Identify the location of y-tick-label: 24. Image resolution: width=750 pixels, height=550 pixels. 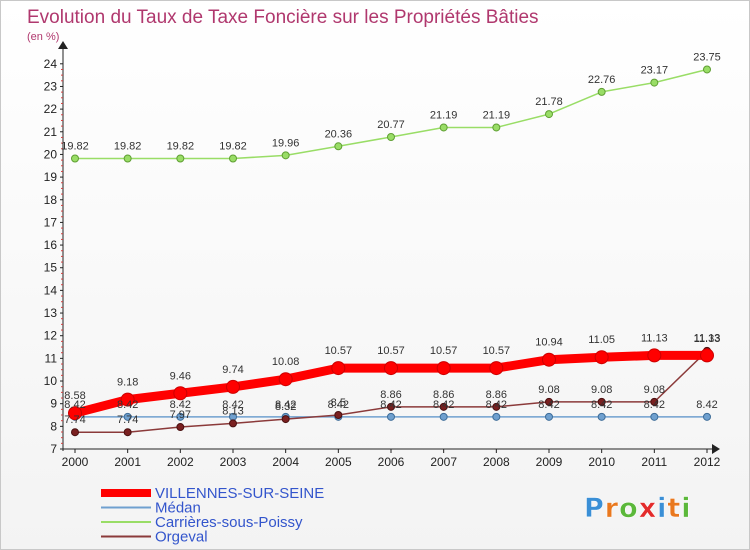
(51, 64).